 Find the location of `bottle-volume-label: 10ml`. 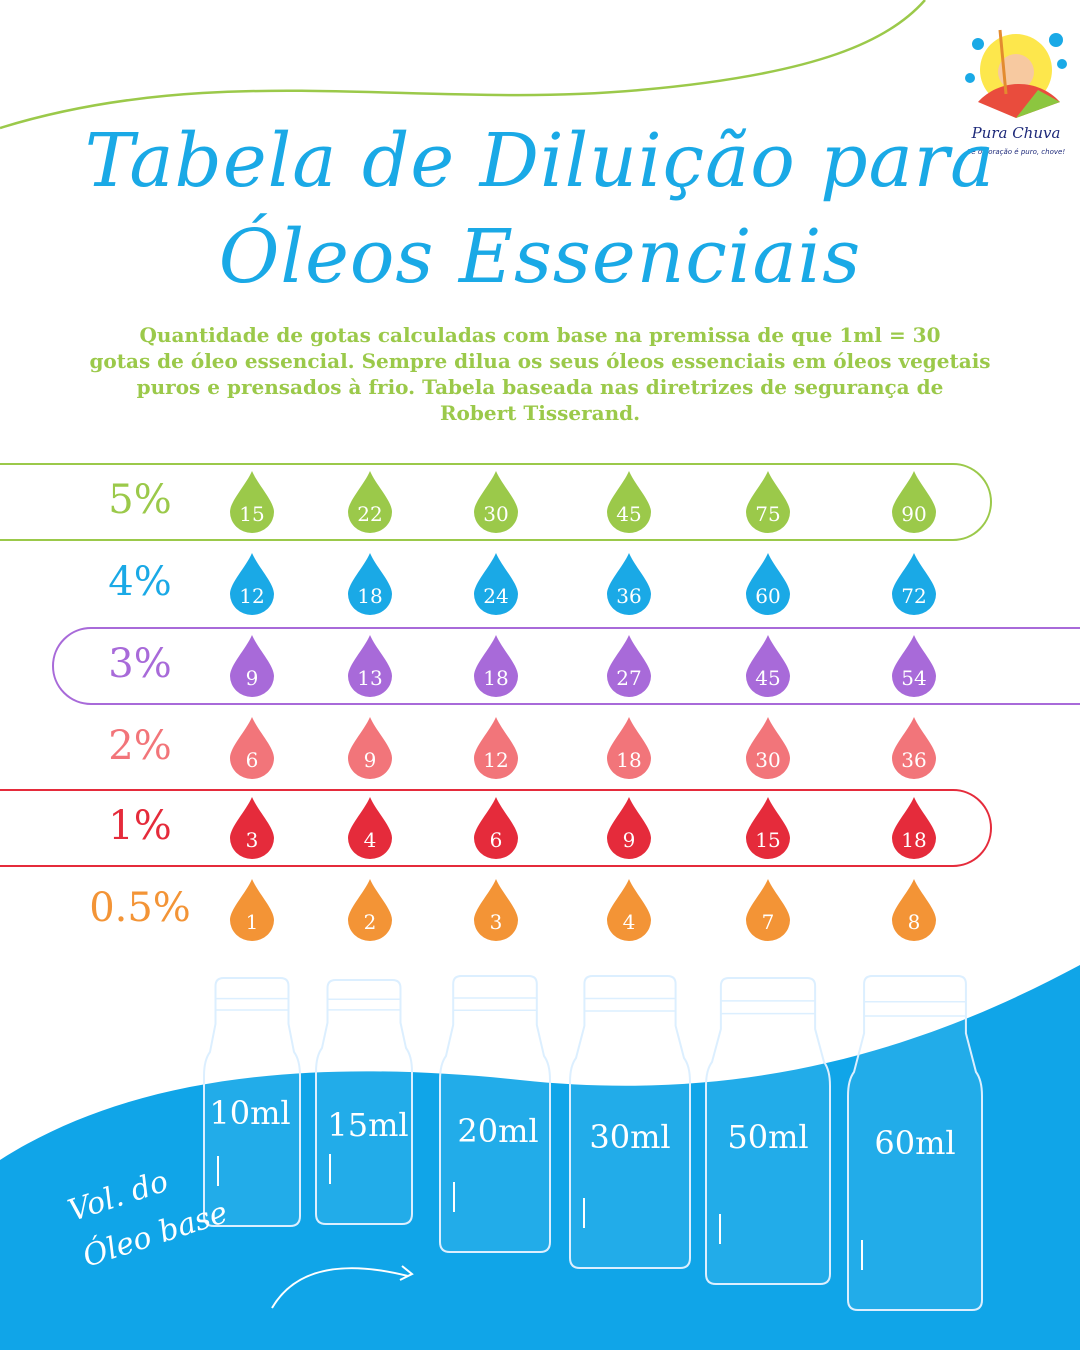

bottle-volume-label: 10ml is located at coordinates (250, 1113).